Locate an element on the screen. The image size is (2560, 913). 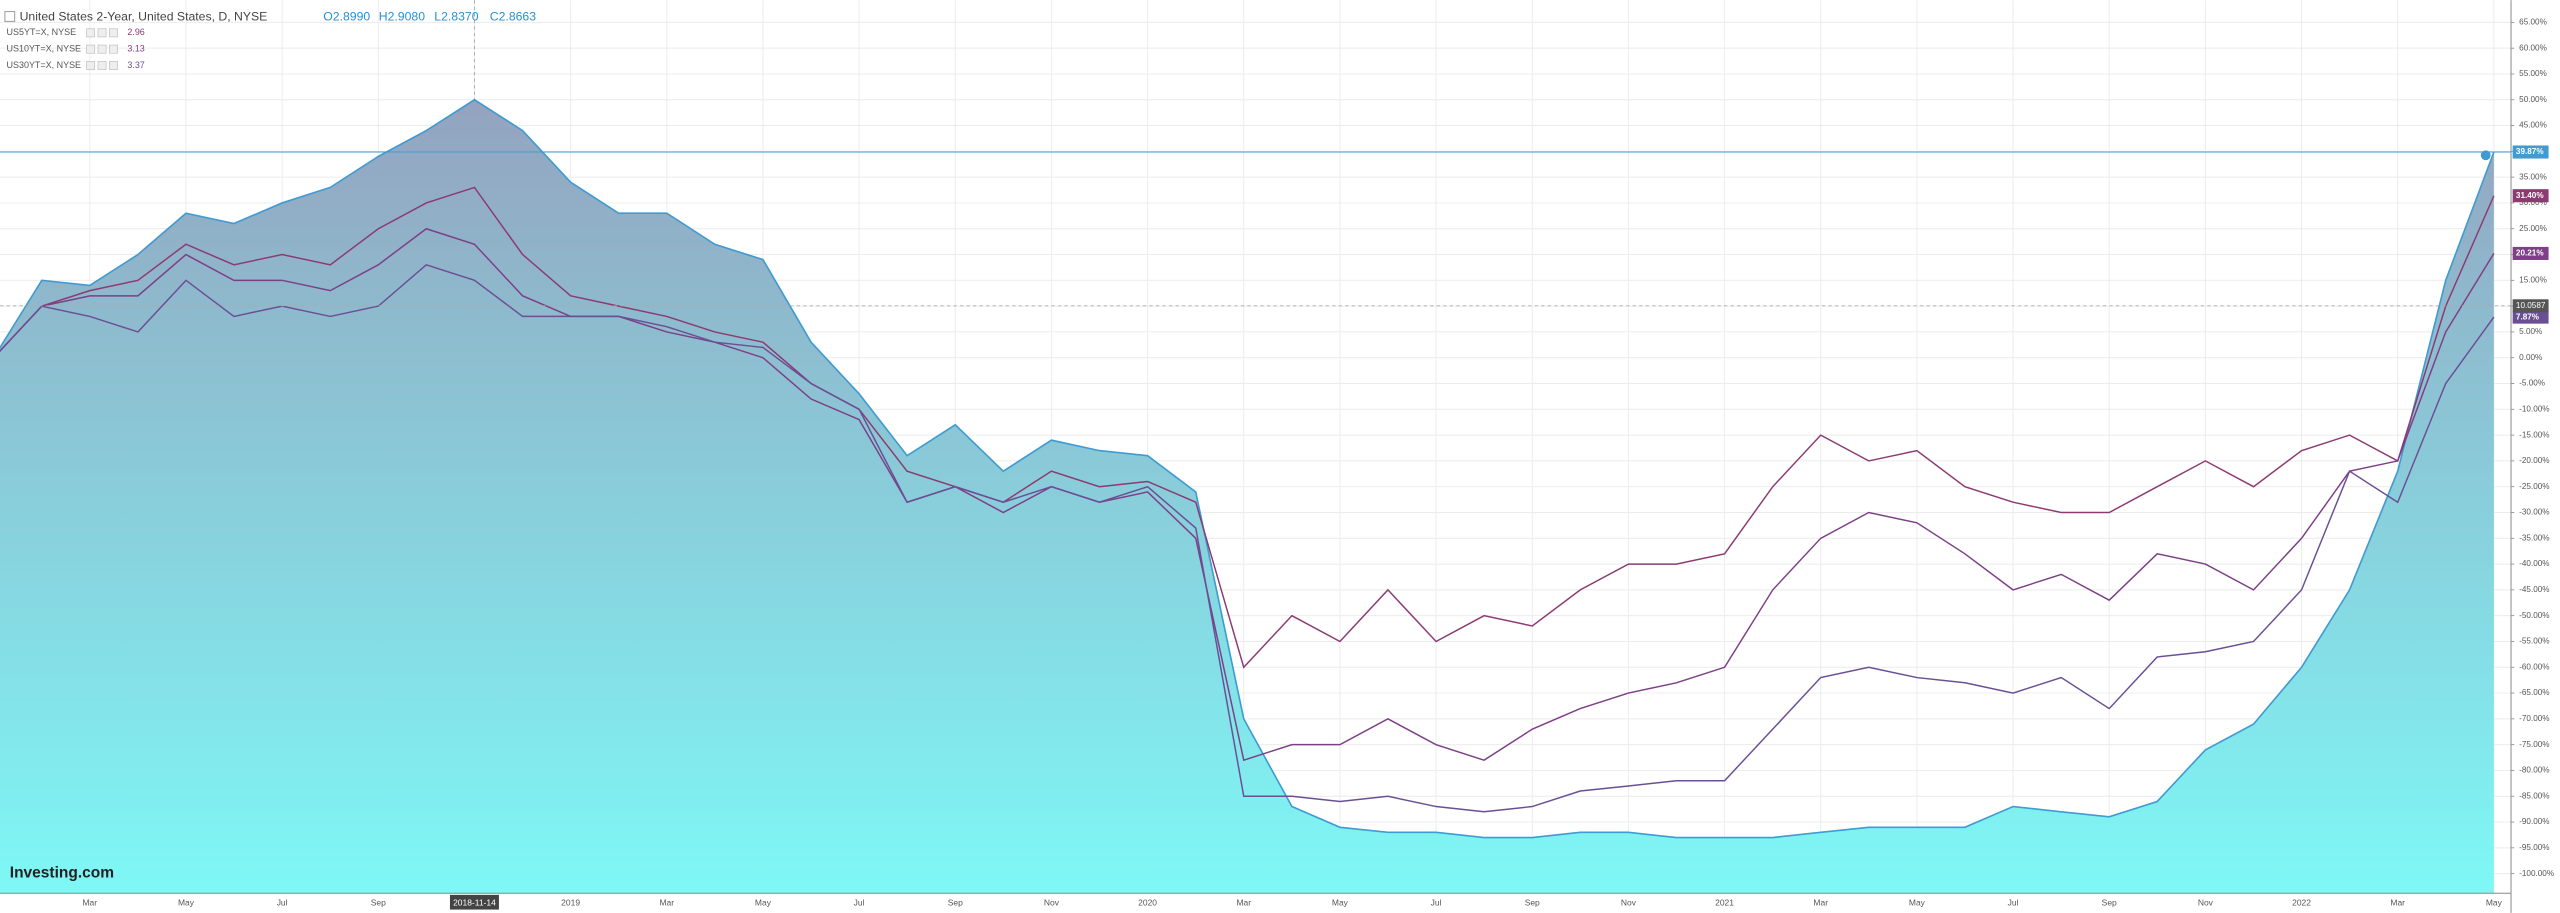
collapse-icon is located at coordinates (10, 16).